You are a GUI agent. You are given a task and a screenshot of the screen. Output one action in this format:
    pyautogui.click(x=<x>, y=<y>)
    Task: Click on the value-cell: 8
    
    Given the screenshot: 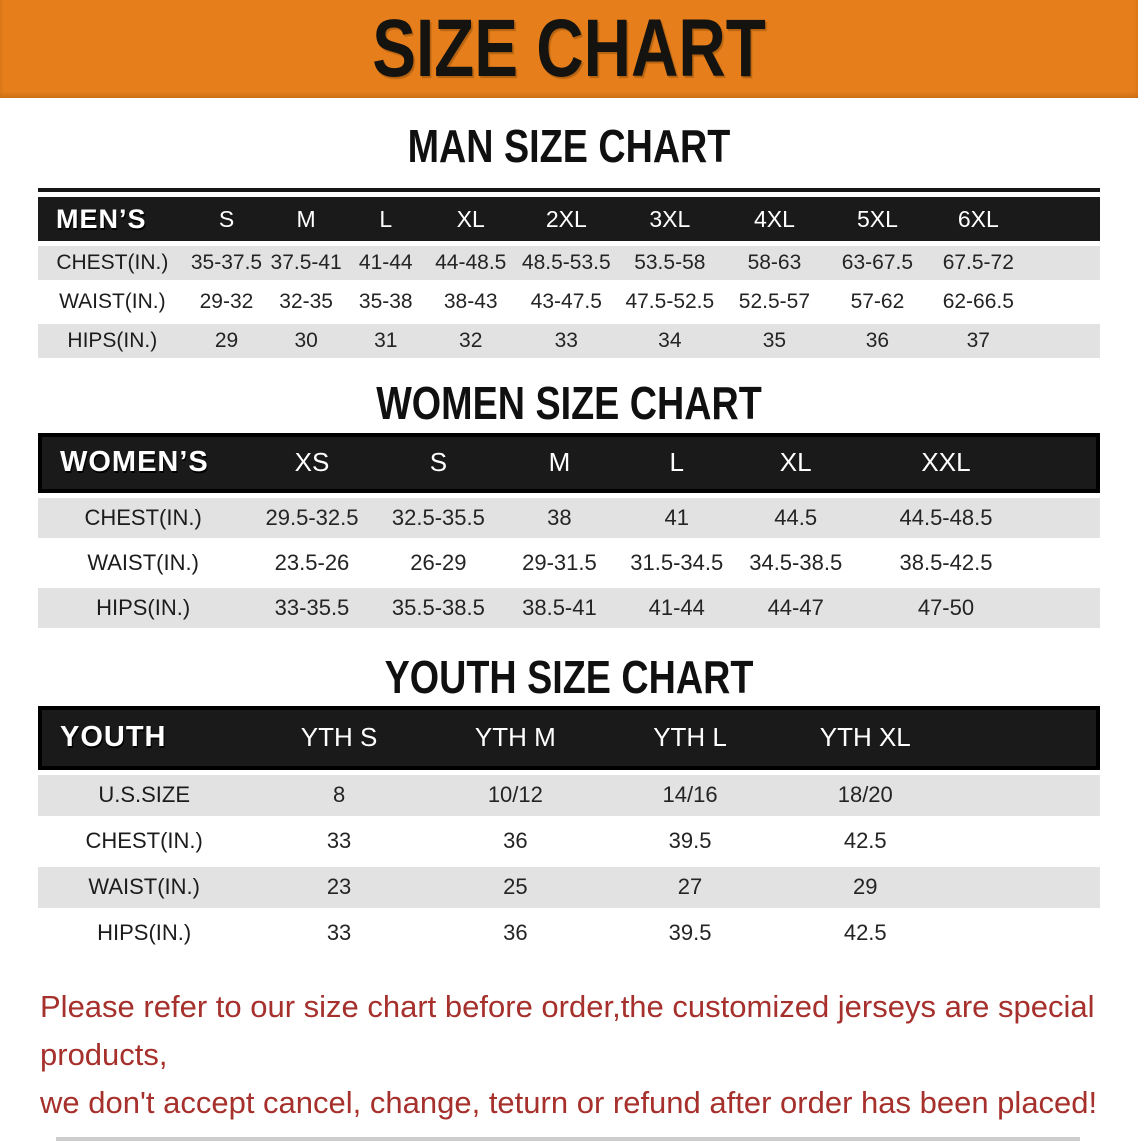 What is the action you would take?
    pyautogui.click(x=339, y=795)
    